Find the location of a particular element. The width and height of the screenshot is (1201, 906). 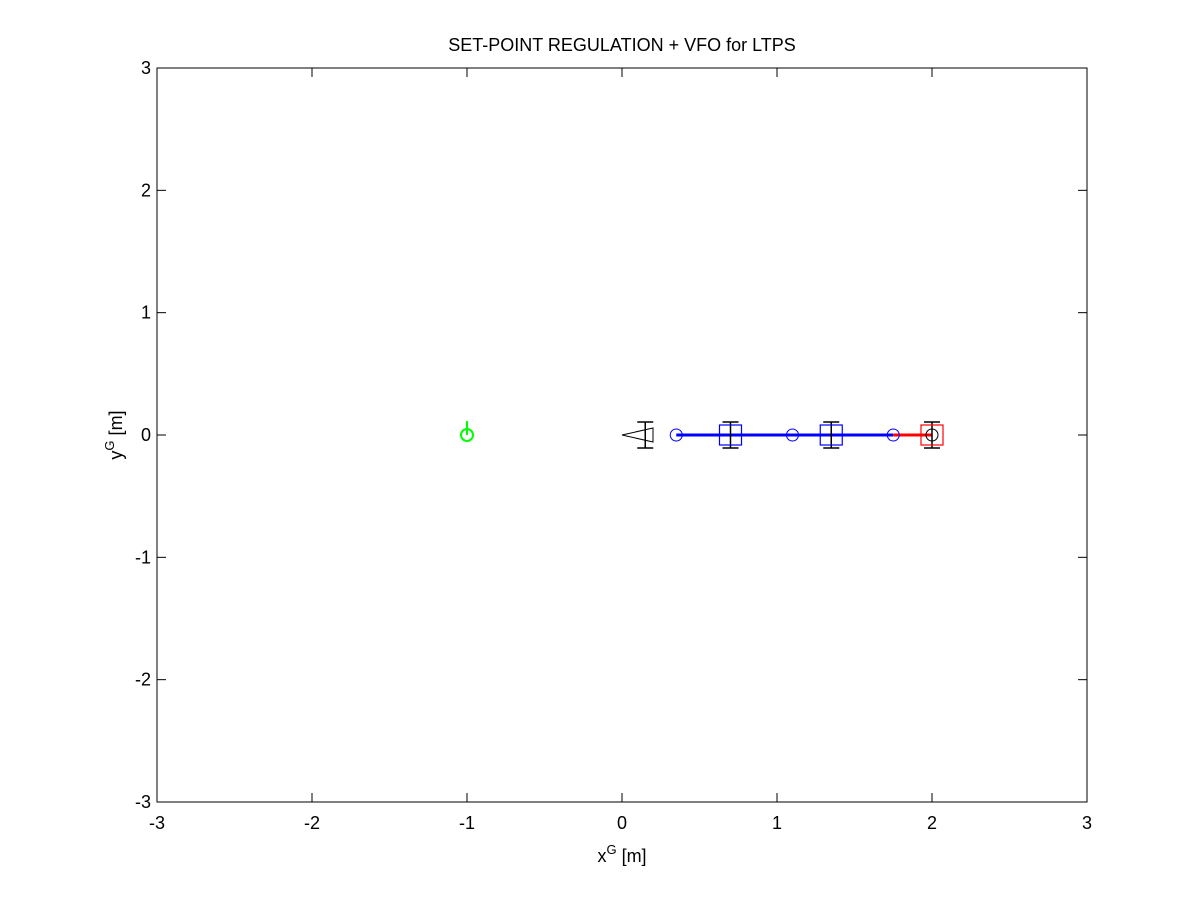

x-label-base: x is located at coordinates (601, 856).